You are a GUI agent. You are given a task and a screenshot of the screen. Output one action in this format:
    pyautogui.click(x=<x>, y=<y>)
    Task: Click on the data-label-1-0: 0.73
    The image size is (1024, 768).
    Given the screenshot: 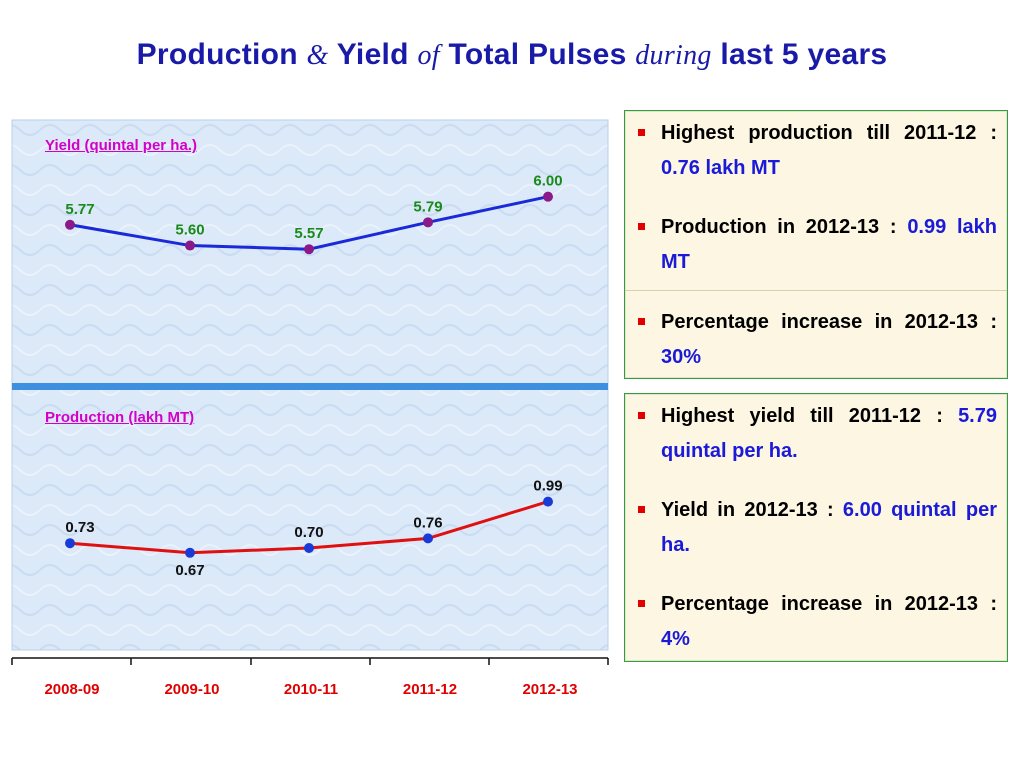 What is the action you would take?
    pyautogui.click(x=79, y=527)
    